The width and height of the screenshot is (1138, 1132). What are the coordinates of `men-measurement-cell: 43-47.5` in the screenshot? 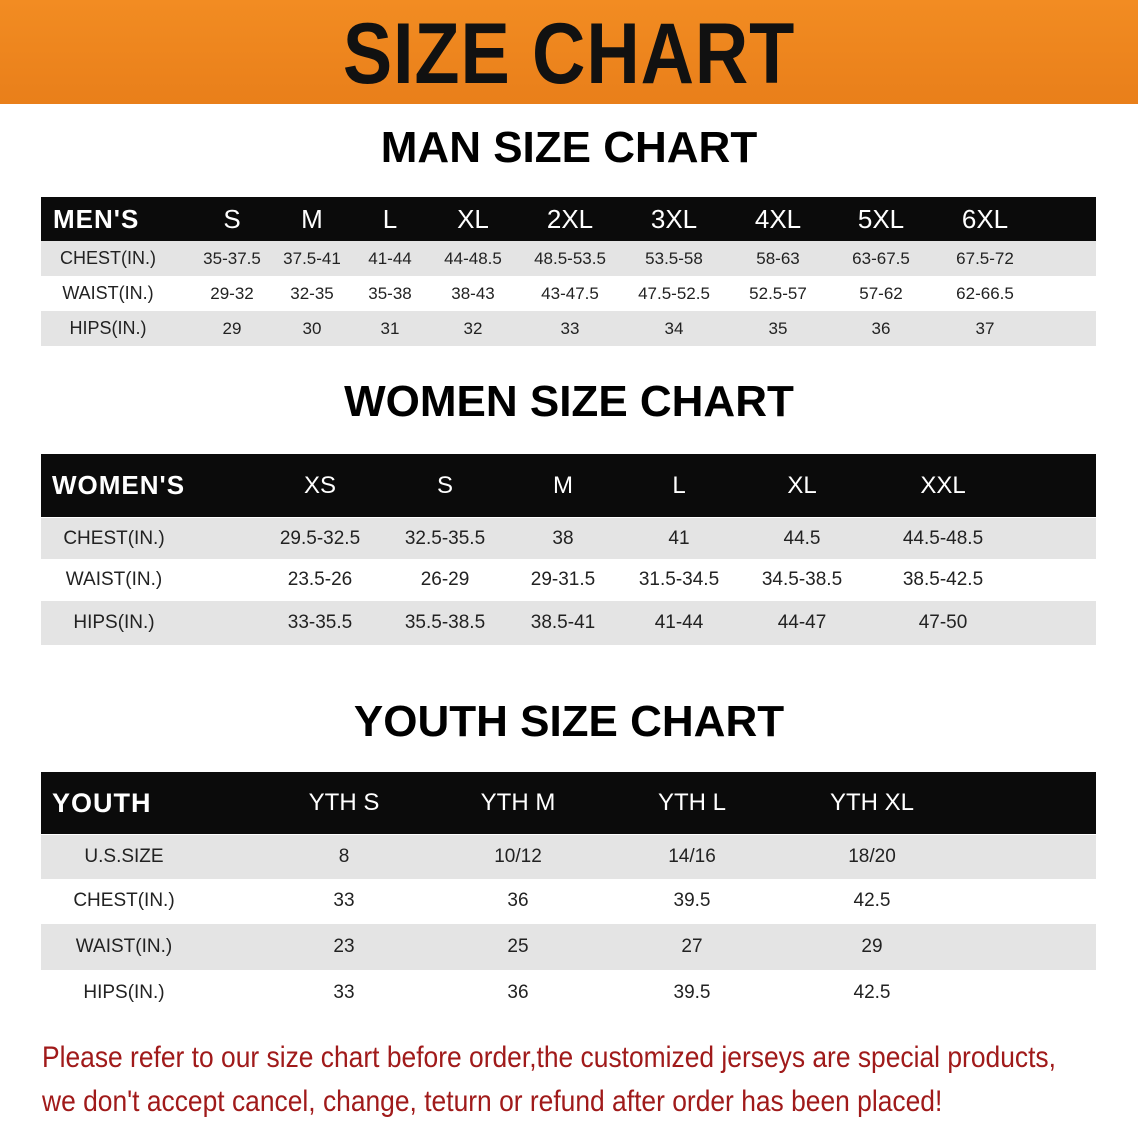 It's located at (570, 293).